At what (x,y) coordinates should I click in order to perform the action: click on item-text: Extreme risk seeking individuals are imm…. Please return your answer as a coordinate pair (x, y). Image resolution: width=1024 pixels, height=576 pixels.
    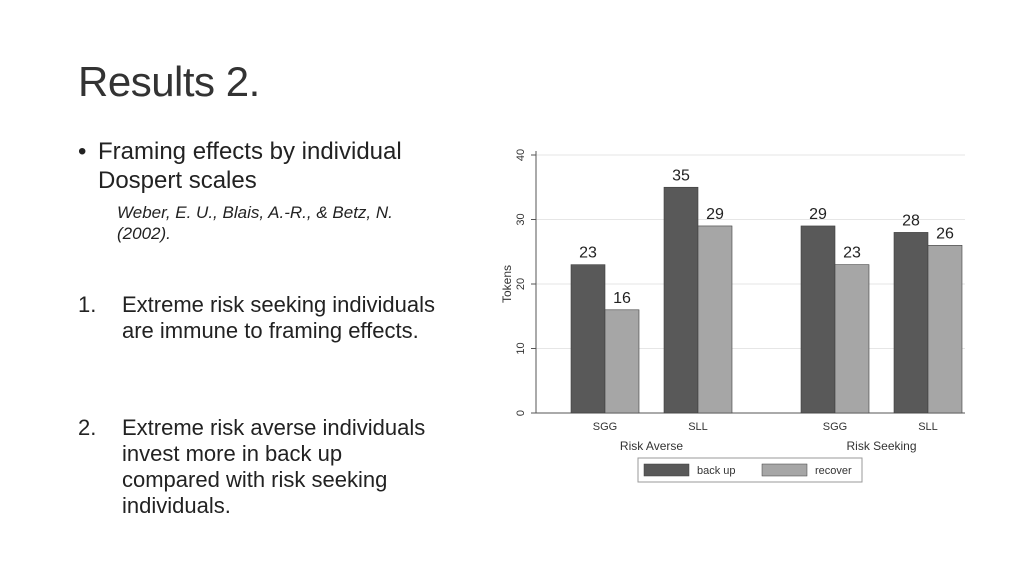
    Looking at the image, I should click on (279, 317).